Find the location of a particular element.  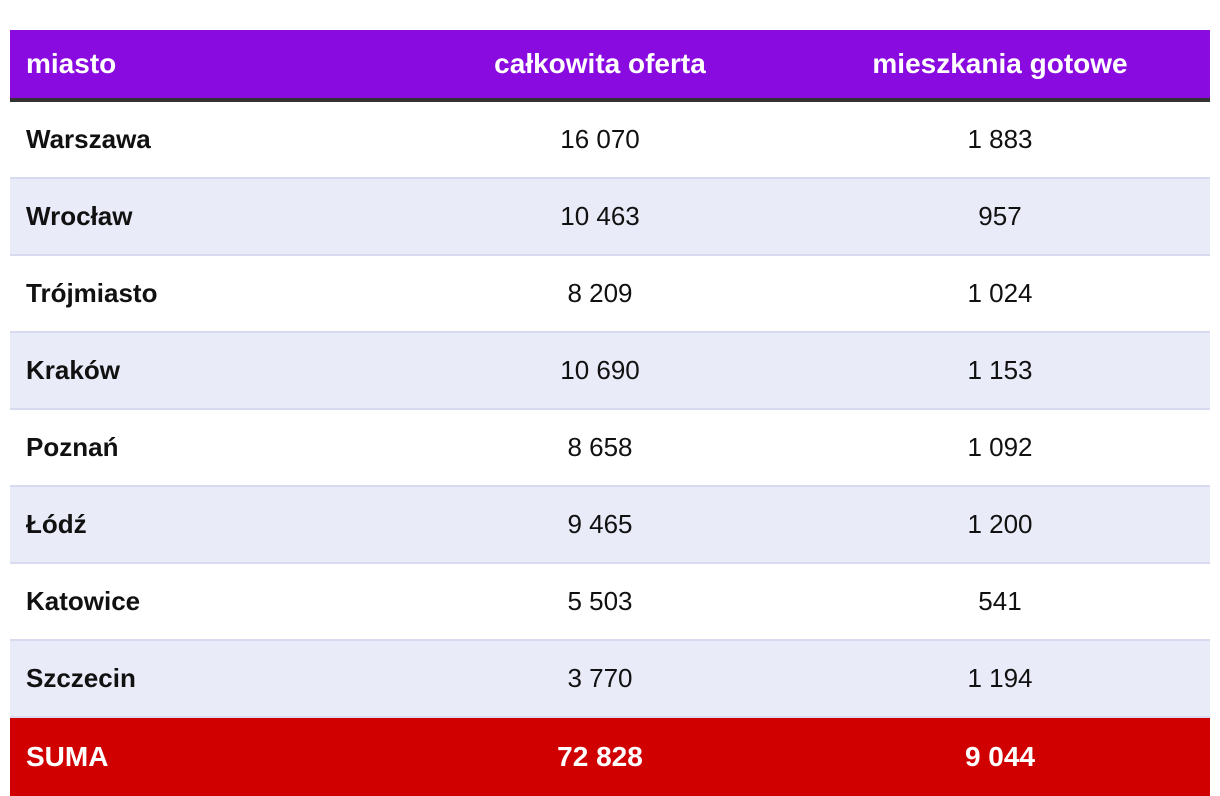

column-header-ready-apartments: mieszkania gotowe is located at coordinates (1000, 66).